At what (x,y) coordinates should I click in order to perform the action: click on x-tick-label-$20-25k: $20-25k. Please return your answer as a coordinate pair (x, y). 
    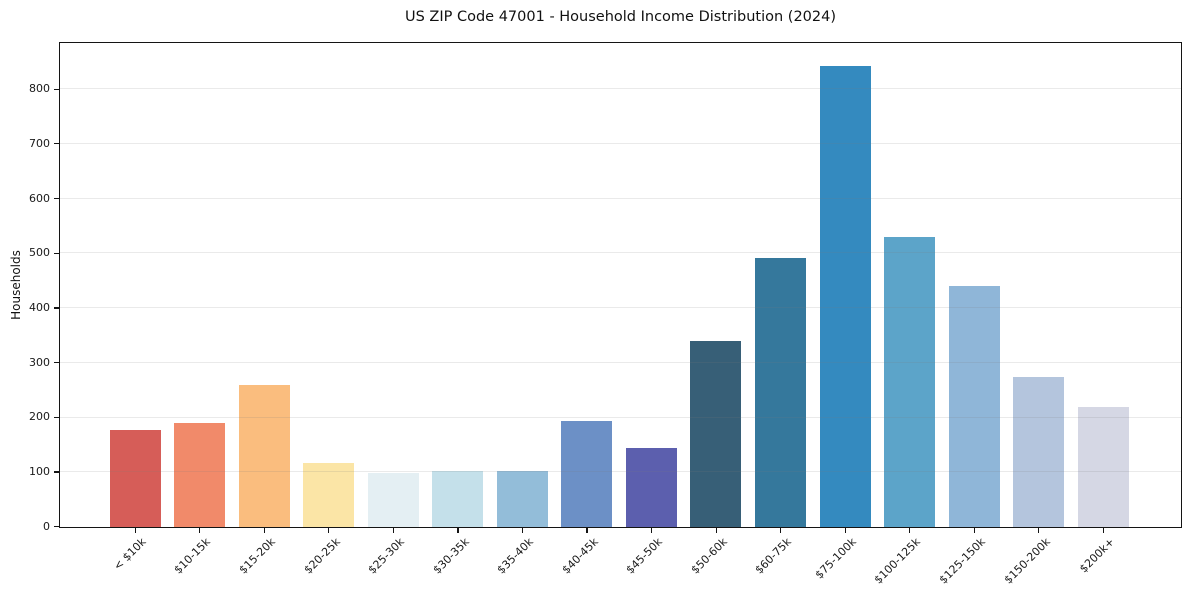
    Looking at the image, I should click on (322, 556).